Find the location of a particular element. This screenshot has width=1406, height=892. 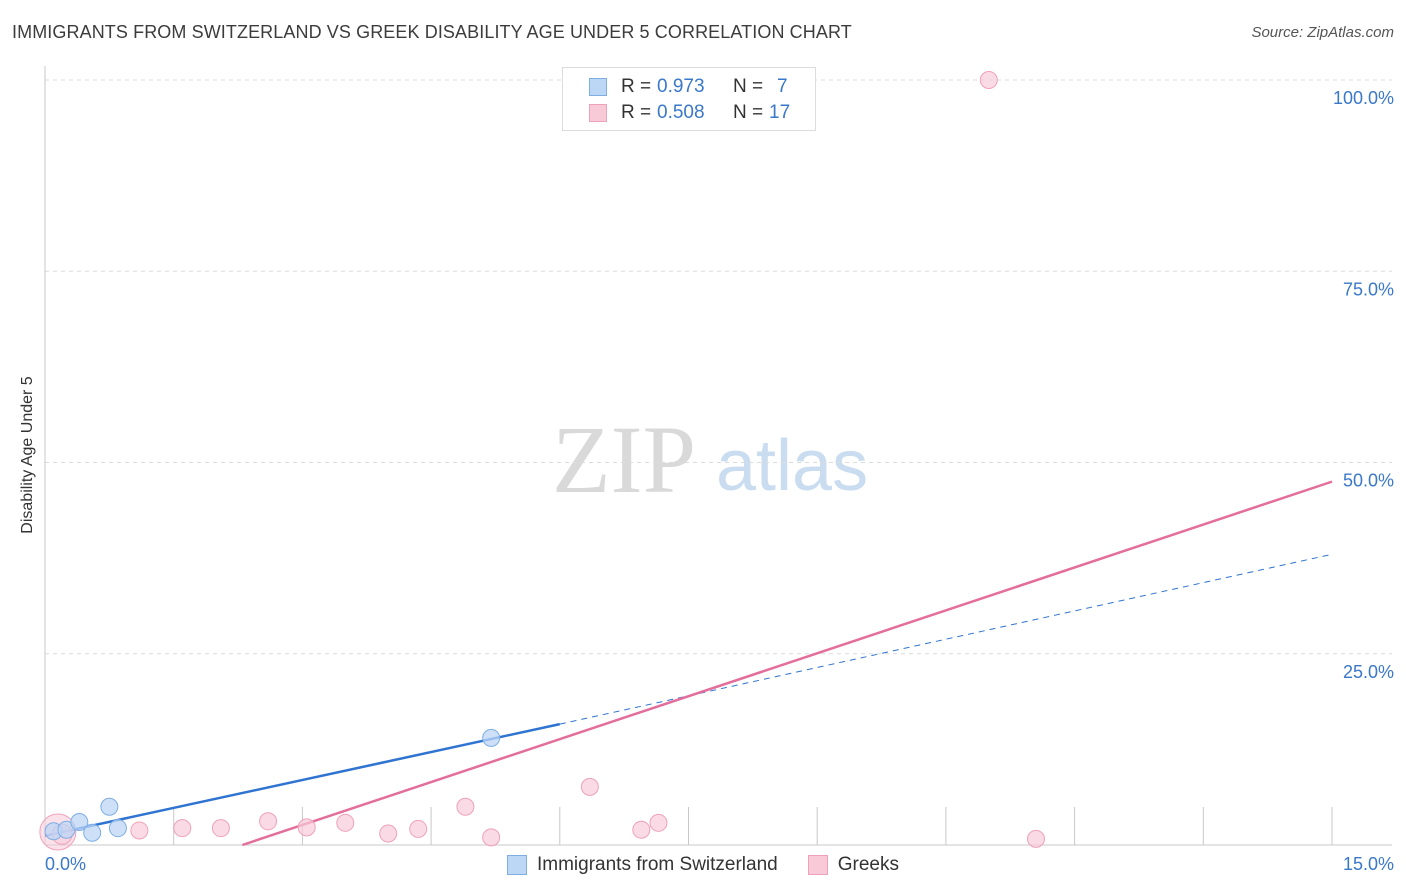

greek-swatch is located at coordinates (598, 113).